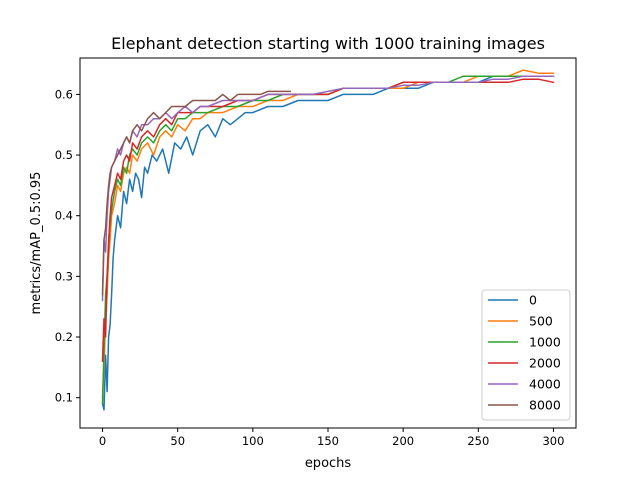 The height and width of the screenshot is (484, 640). Describe the element at coordinates (553, 441) in the screenshot. I see `x-tick-label: 300` at that location.